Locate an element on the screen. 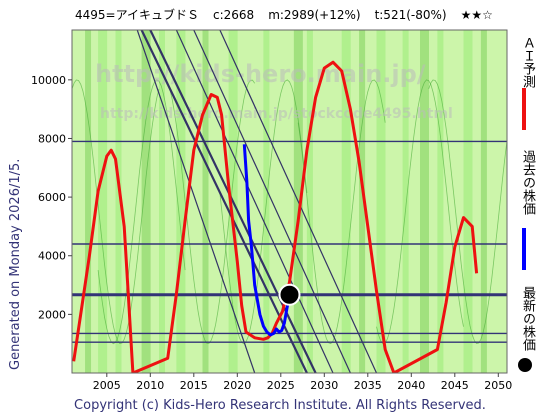 This screenshot has width=560, height=420. legend-latest-marker is located at coordinates (525, 365).